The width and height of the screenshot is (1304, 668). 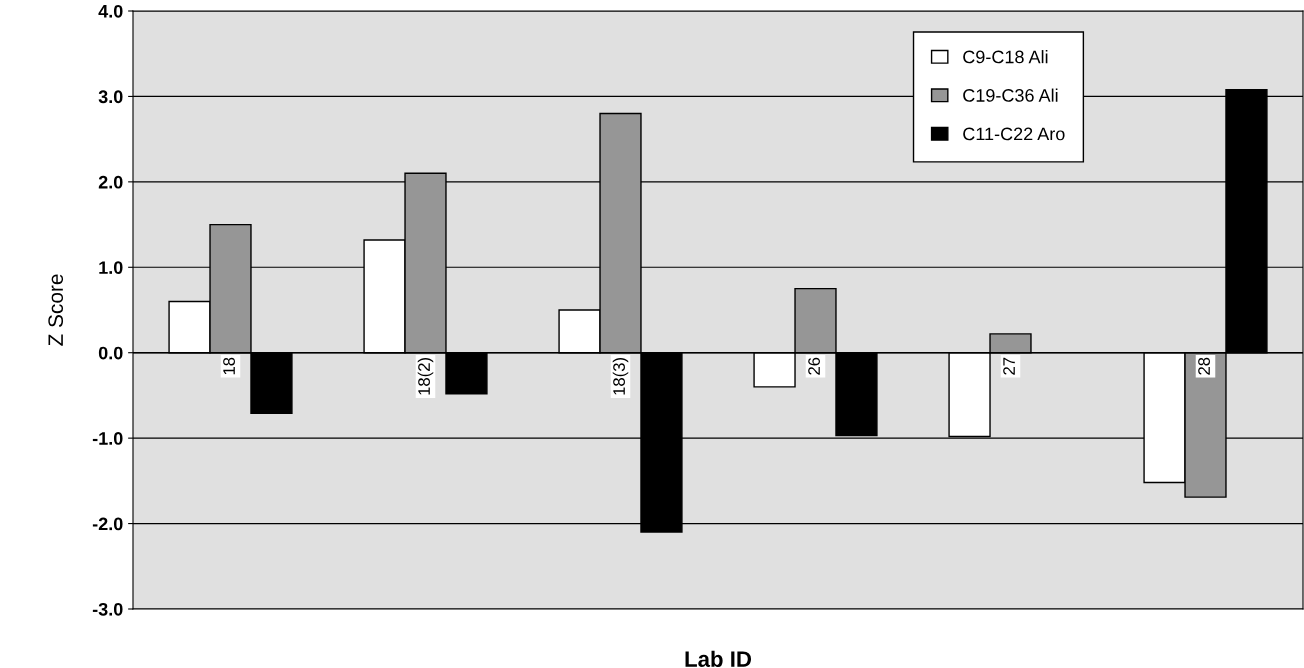 What do you see at coordinates (1005, 57) in the screenshot?
I see `legend-label: C9-C18 Ali` at bounding box center [1005, 57].